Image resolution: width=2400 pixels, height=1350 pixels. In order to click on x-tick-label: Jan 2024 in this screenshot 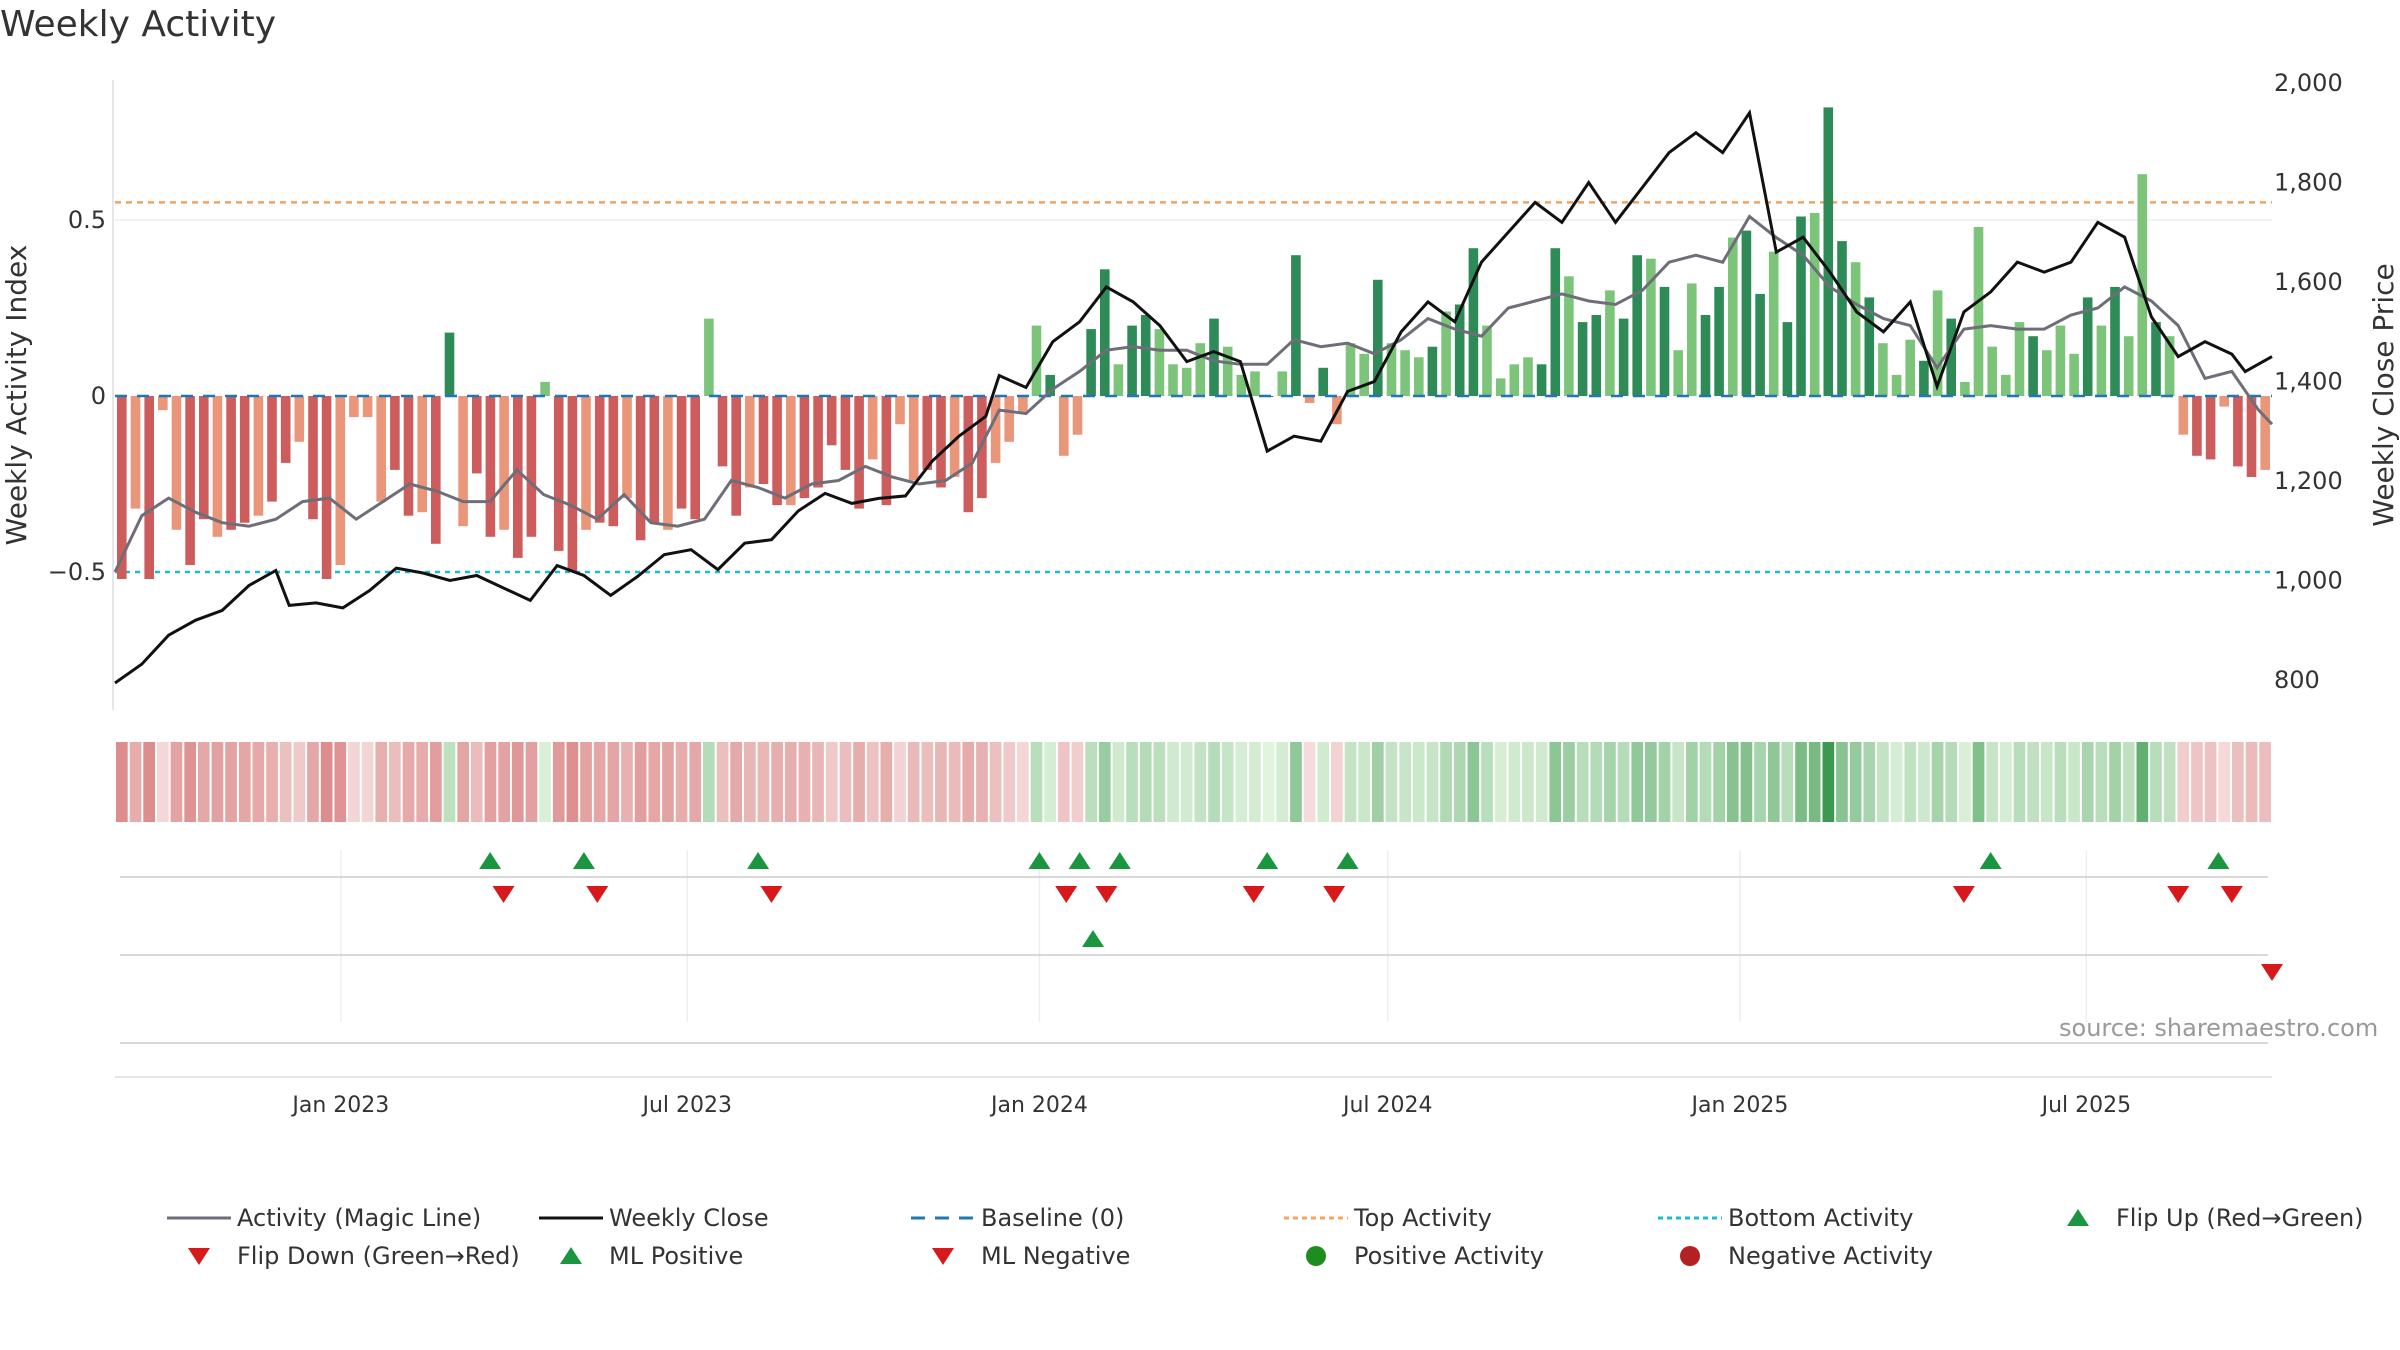, I will do `click(1038, 1105)`.